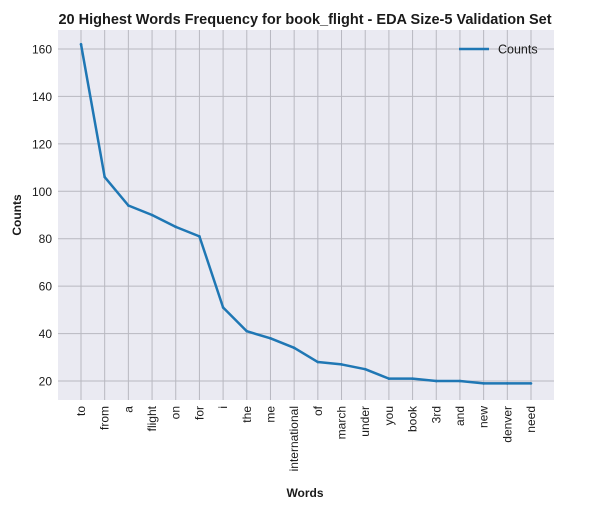 The image size is (598, 515). I want to click on y-axis-ticks: 20 40 60 80 100 120 140 160, so click(42, 215).